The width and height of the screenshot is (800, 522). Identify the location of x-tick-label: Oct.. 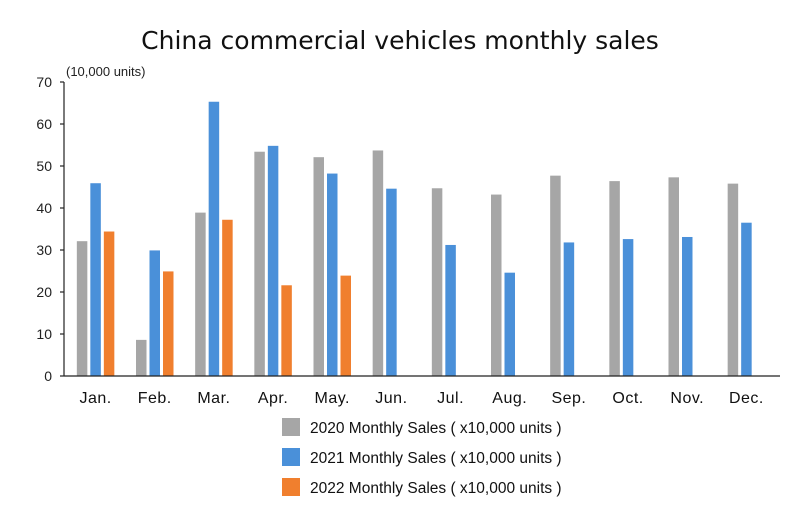
(627, 398).